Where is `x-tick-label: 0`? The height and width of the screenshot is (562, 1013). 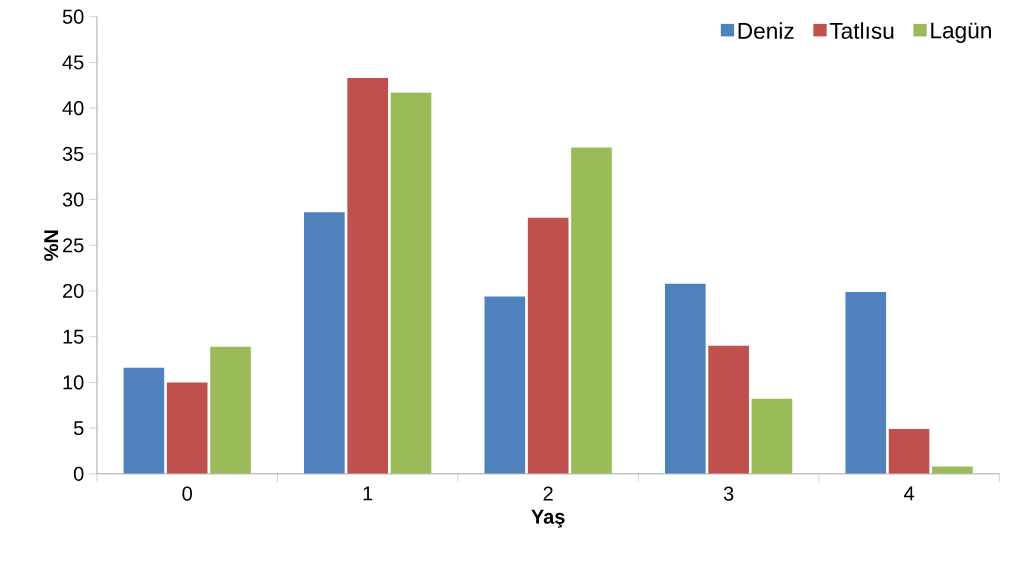 x-tick-label: 0 is located at coordinates (187, 493).